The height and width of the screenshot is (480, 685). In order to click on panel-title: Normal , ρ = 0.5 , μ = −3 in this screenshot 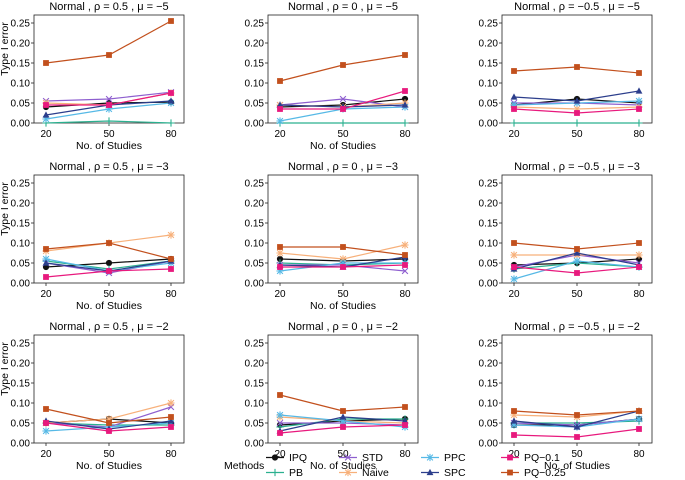, I will do `click(108, 167)`.